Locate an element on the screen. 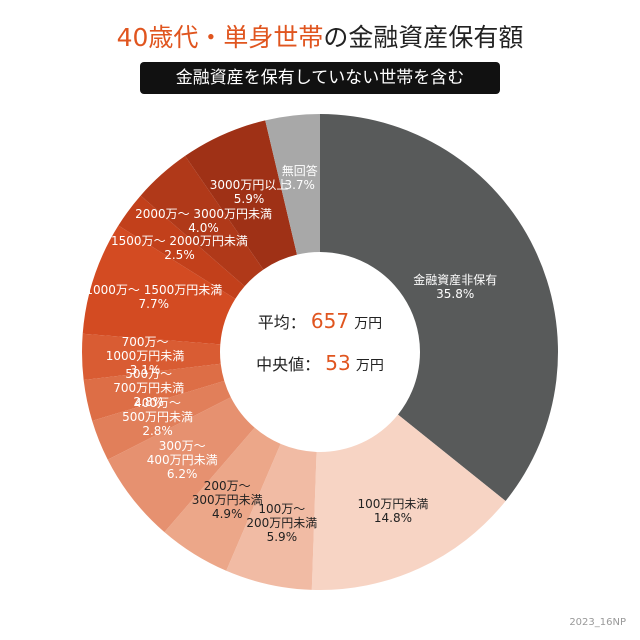 Image resolution: width=640 pixels, height=640 pixels. mean-value: 657 is located at coordinates (330, 321).